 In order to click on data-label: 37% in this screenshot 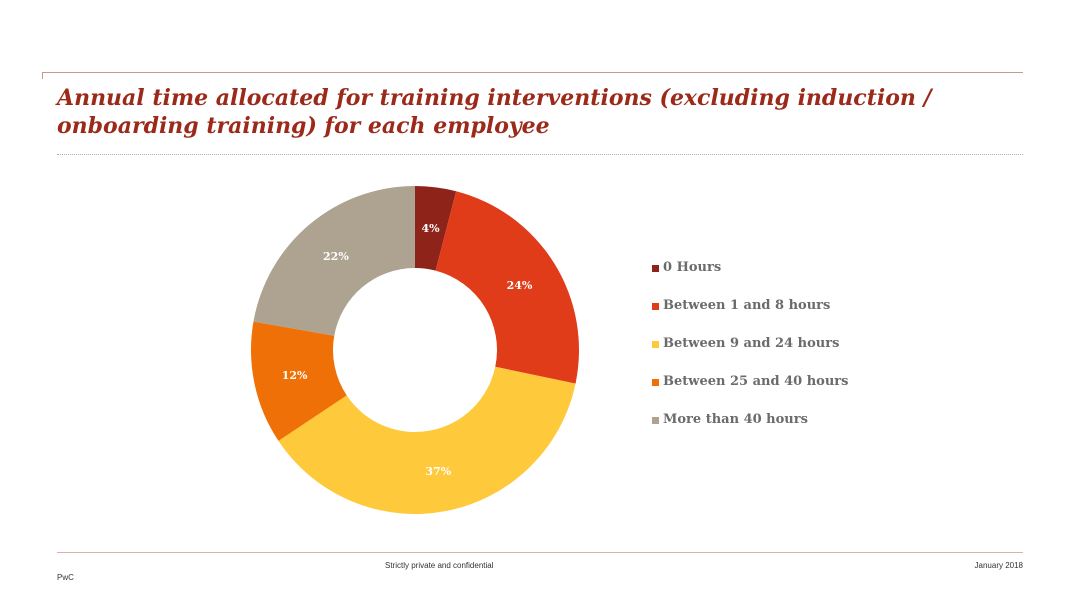, I will do `click(438, 471)`.